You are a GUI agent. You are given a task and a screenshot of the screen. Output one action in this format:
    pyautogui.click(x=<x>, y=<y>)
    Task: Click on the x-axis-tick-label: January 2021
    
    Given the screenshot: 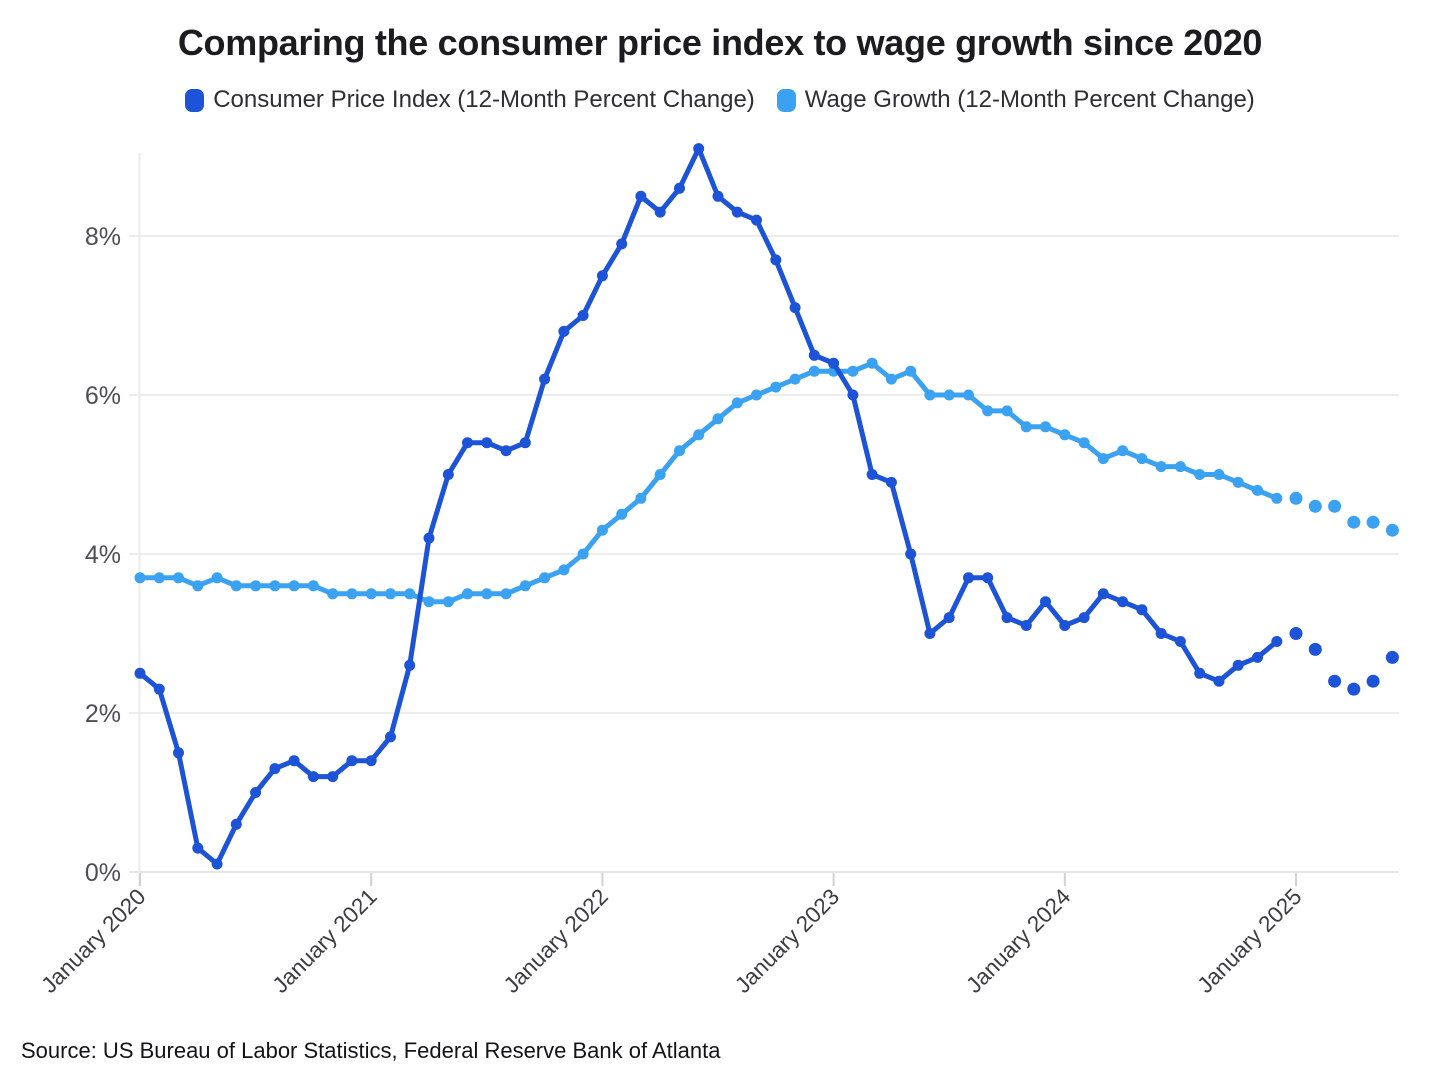 What is the action you would take?
    pyautogui.click(x=325, y=941)
    